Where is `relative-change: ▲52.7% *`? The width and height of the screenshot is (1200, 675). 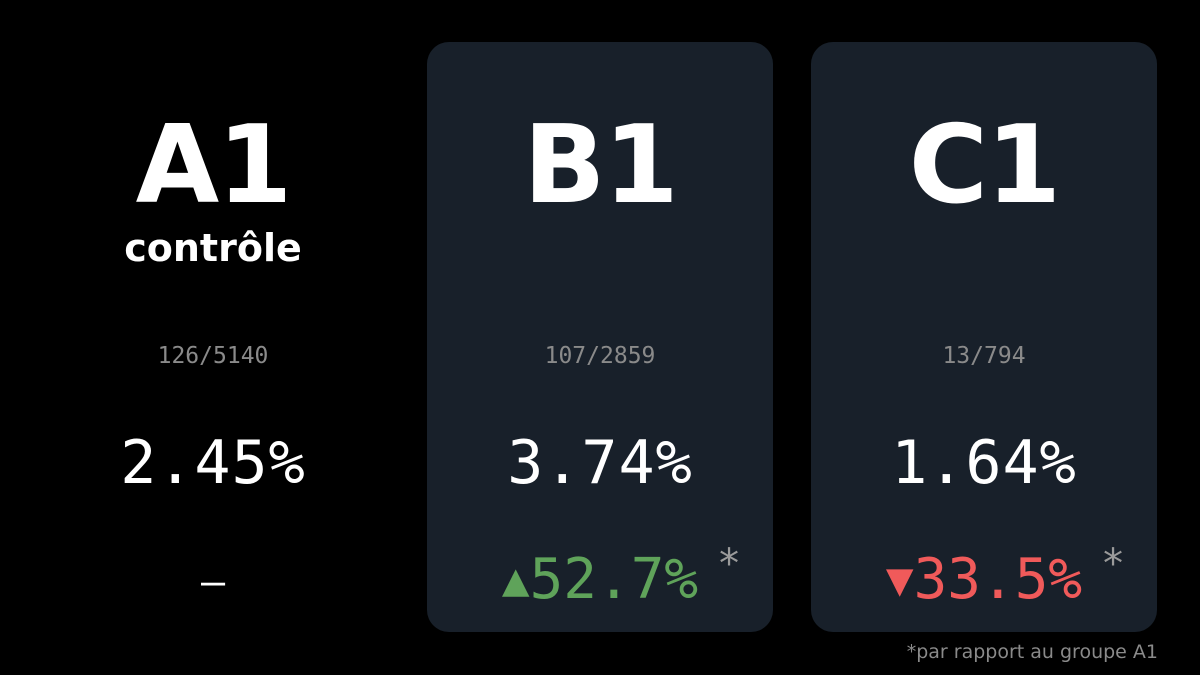 relative-change: ▲52.7% * is located at coordinates (600, 578).